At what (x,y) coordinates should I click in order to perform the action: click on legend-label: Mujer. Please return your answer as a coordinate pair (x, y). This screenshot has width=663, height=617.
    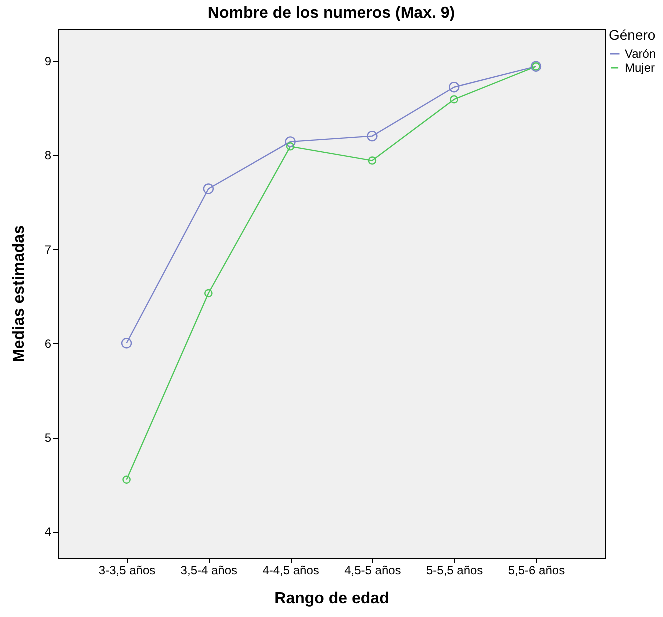
    Looking at the image, I should click on (640, 68).